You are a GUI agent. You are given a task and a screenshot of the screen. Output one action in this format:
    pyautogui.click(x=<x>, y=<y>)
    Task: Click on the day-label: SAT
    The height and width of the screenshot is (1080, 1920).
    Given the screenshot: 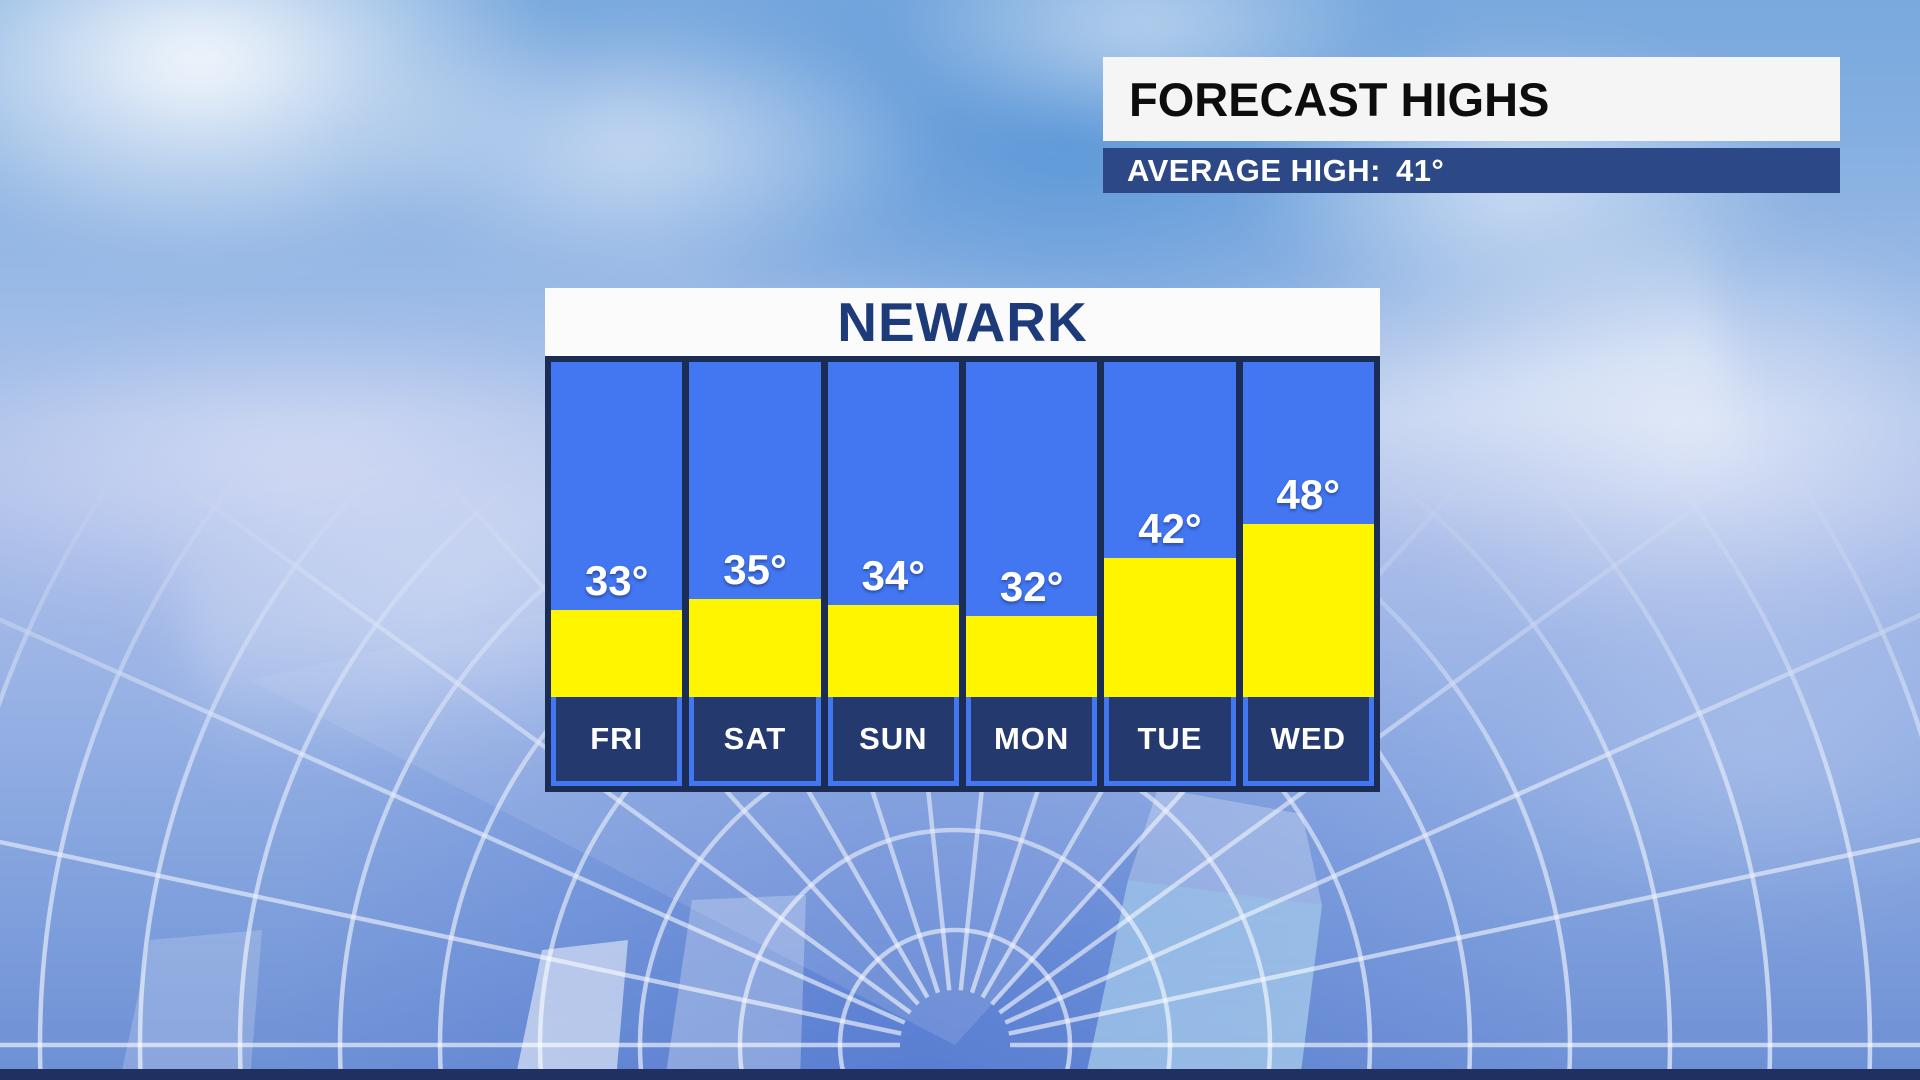 What is the action you would take?
    pyautogui.click(x=755, y=738)
    